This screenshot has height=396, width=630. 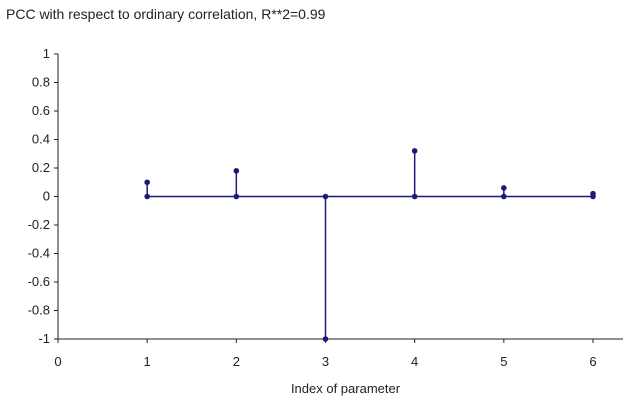 What do you see at coordinates (39, 224) in the screenshot?
I see `y-tick-label: -0.2` at bounding box center [39, 224].